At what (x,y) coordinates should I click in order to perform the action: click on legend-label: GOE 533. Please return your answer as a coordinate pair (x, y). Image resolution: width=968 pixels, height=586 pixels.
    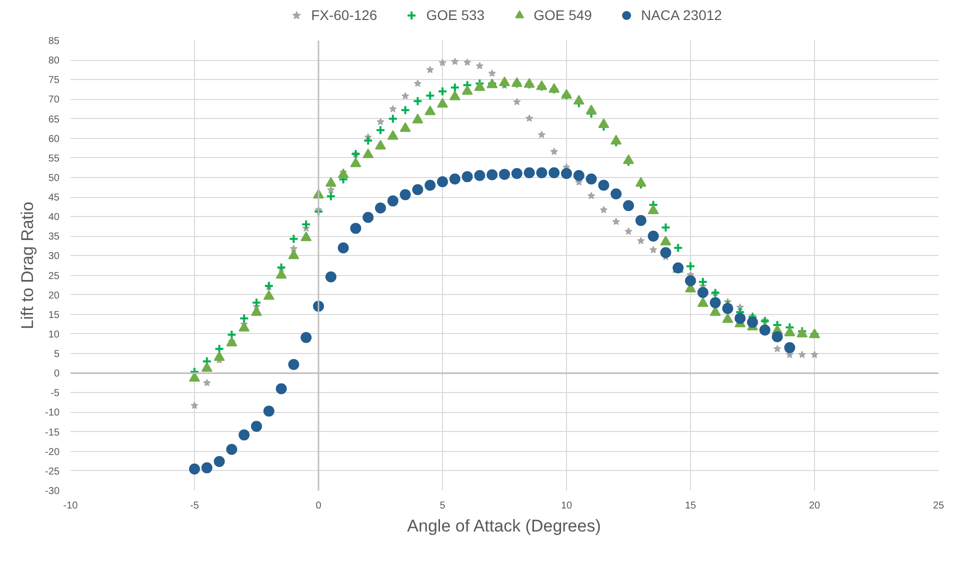
    Looking at the image, I should click on (455, 15).